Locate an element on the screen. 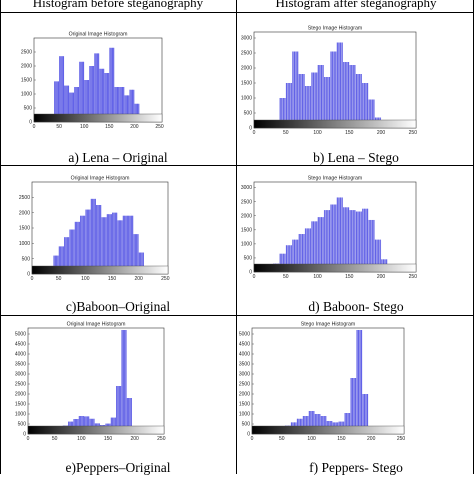  y-tick-label: 3500 is located at coordinates (20, 365).